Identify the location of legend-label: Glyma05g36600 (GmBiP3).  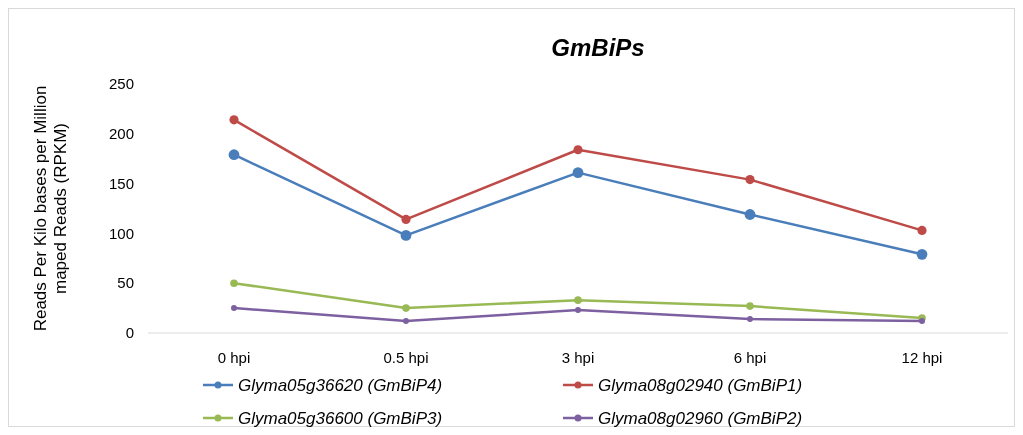
(340, 418).